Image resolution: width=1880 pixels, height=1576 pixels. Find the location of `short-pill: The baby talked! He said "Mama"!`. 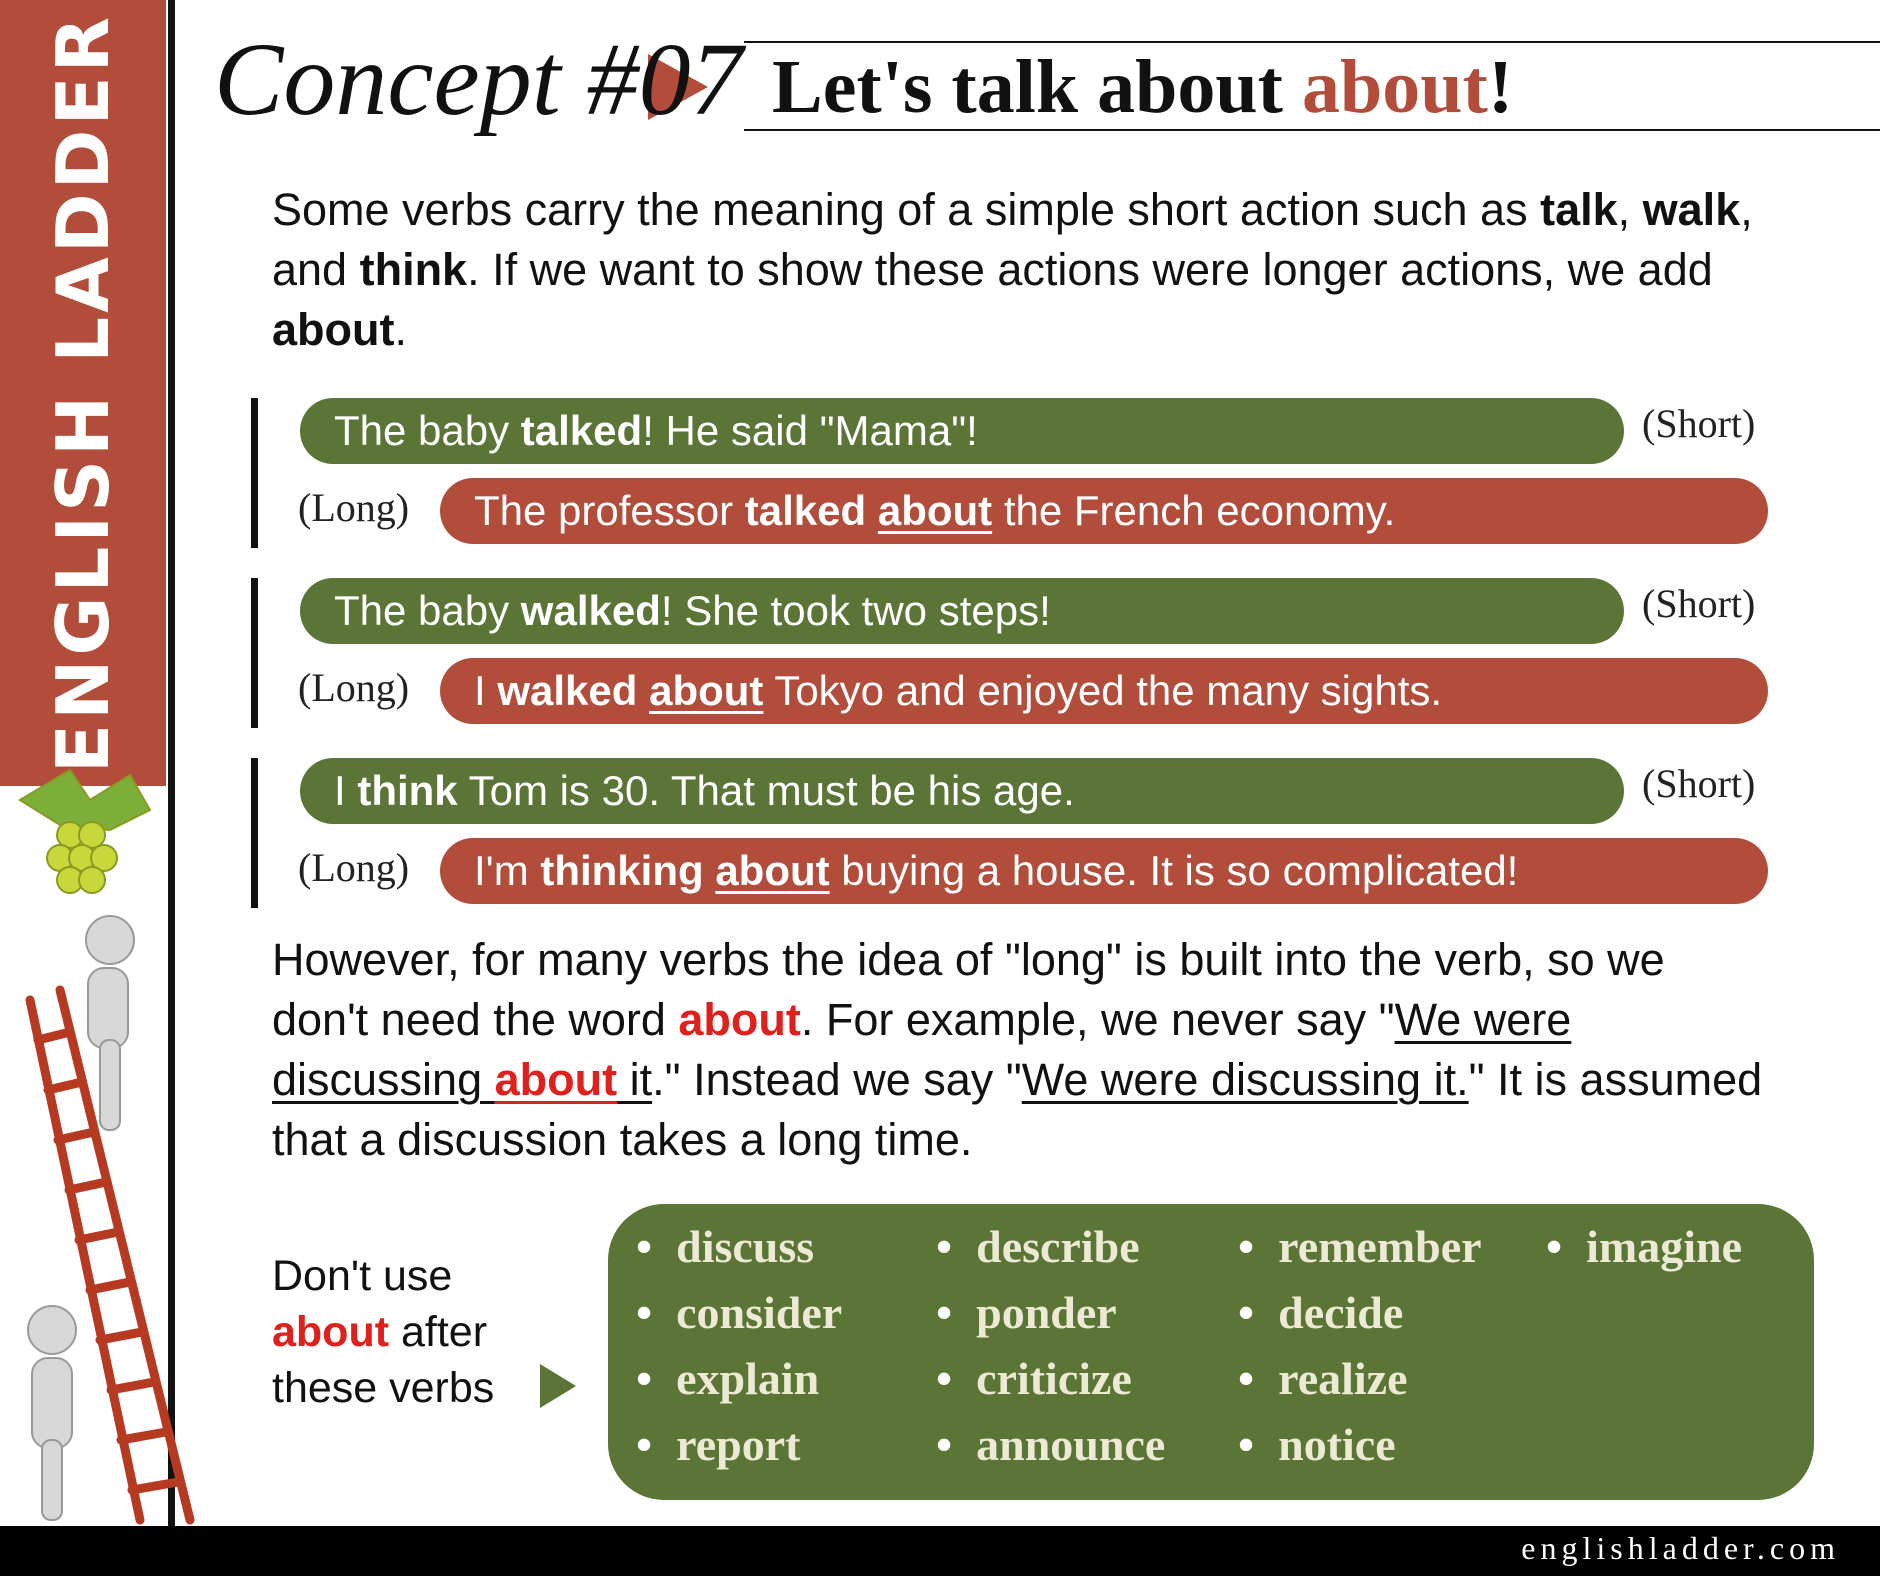

short-pill: The baby talked! He said "Mama"! is located at coordinates (962, 431).